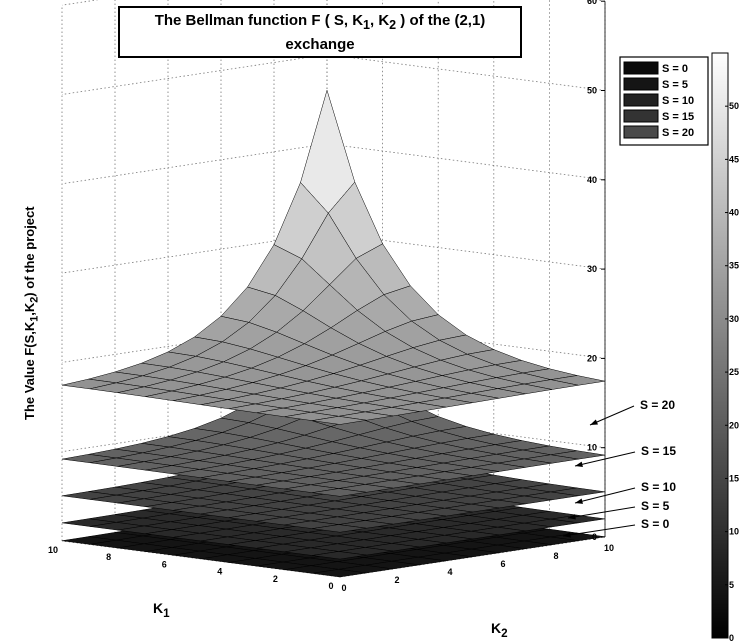 The height and width of the screenshot is (643, 745). What do you see at coordinates (658, 451) in the screenshot?
I see `annotation-label: S = 15` at bounding box center [658, 451].